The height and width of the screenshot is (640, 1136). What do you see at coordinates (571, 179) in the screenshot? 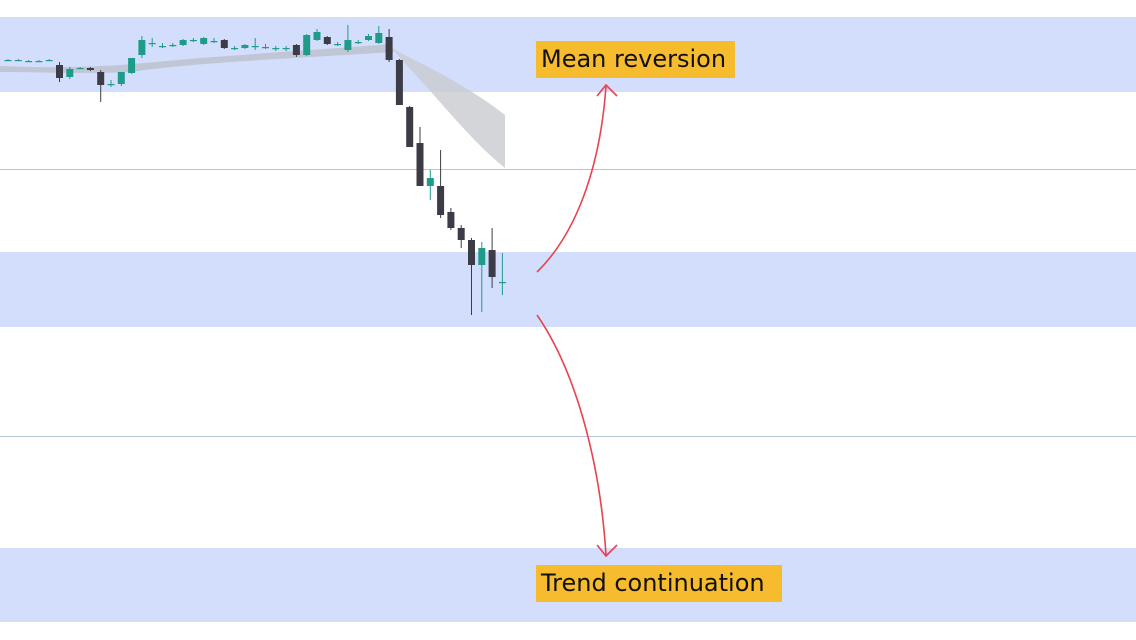
I see `arrow-up` at bounding box center [571, 179].